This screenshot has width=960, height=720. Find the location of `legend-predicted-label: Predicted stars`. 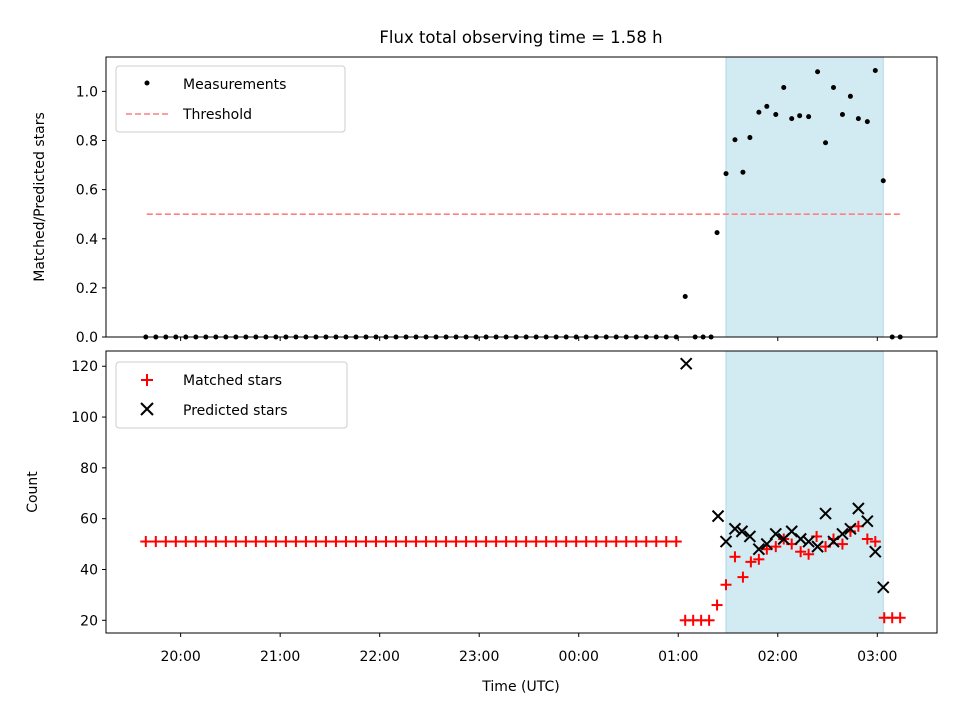

legend-predicted-label: Predicted stars is located at coordinates (235, 411).